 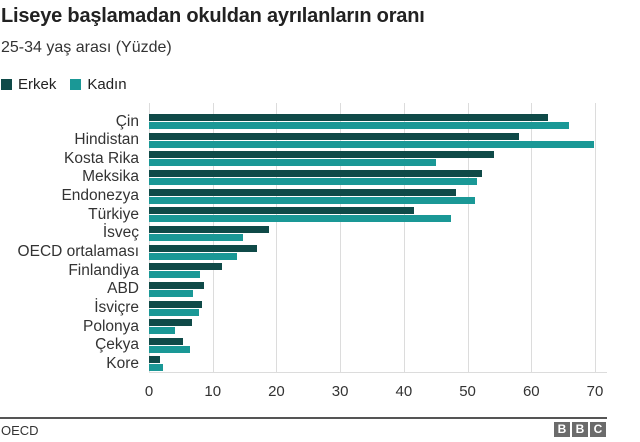 What do you see at coordinates (123, 289) in the screenshot?
I see `category-label: ABD` at bounding box center [123, 289].